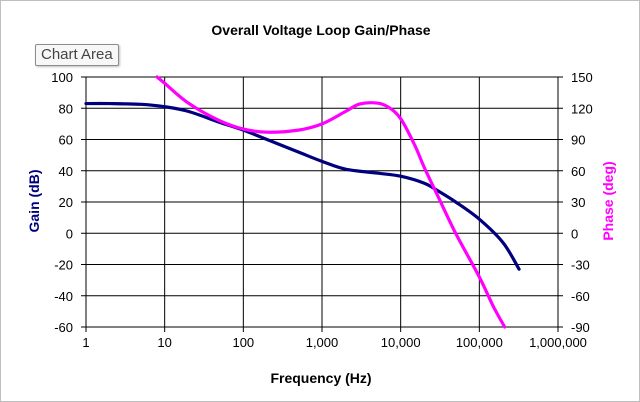 The image size is (640, 402). What do you see at coordinates (558, 342) in the screenshot?
I see `x-tick-label: 1,000,000` at bounding box center [558, 342].